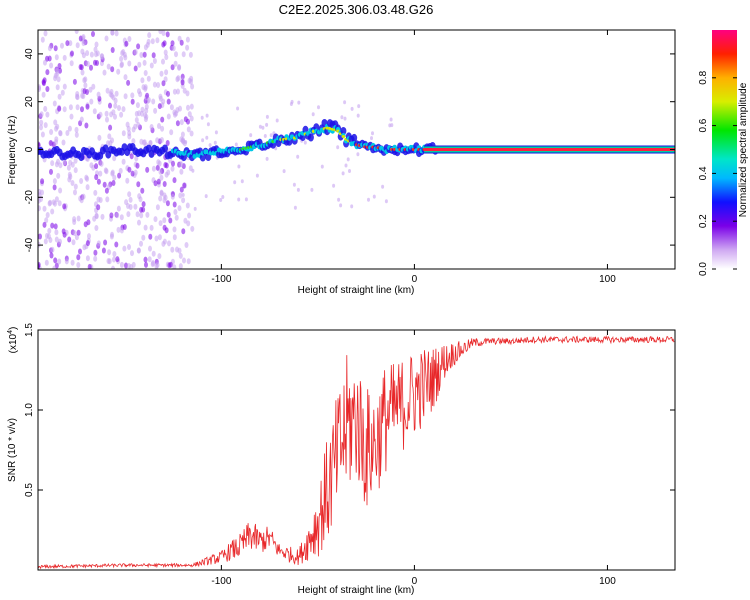  Describe the element at coordinates (29, 244) in the screenshot. I see `y-tick-label: -40` at that location.